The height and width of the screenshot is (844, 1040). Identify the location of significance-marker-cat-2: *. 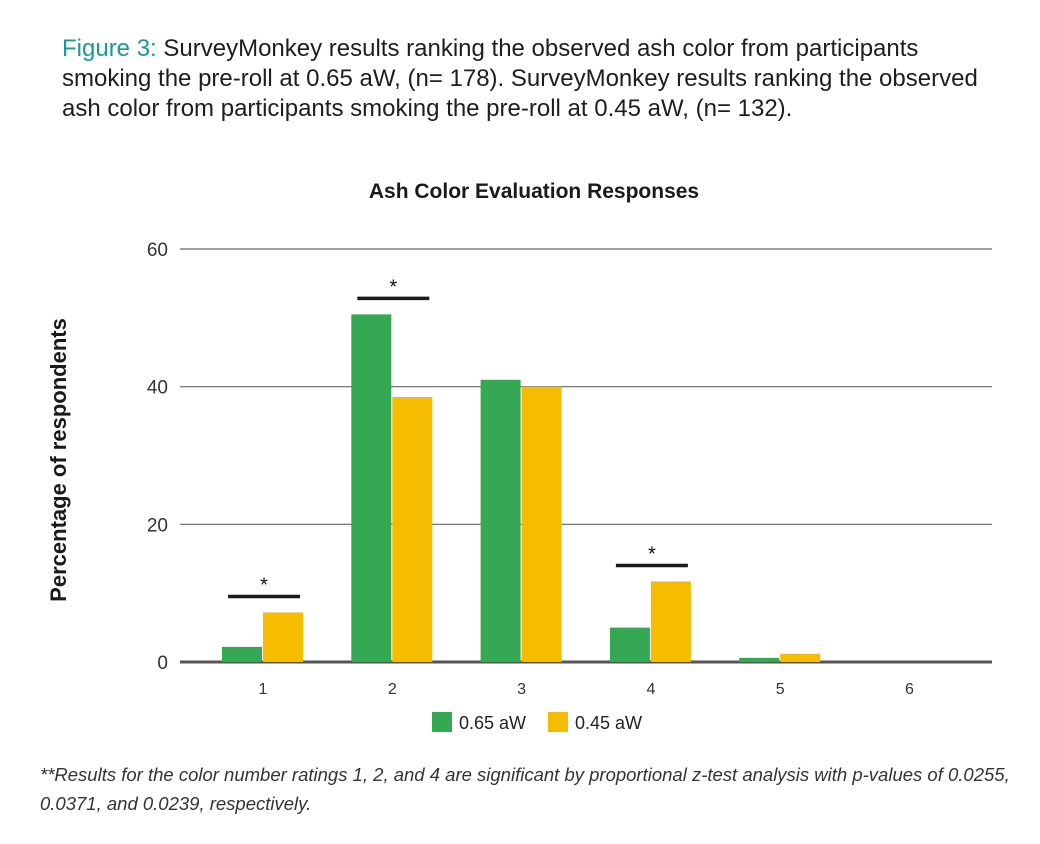
(393, 287).